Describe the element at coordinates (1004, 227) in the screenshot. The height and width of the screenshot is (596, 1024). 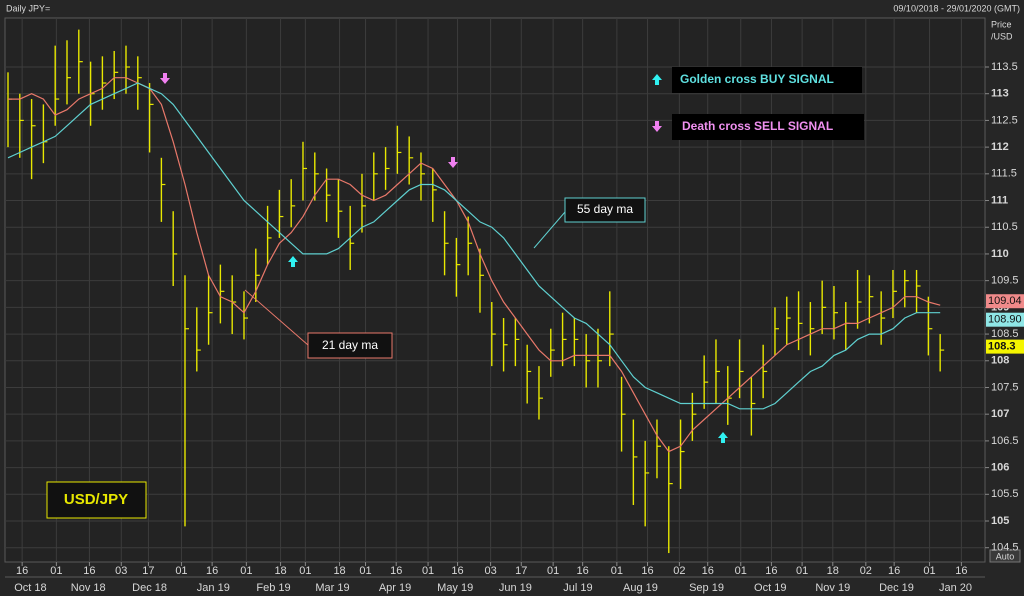
I see `y-tick-label: 110.5` at that location.